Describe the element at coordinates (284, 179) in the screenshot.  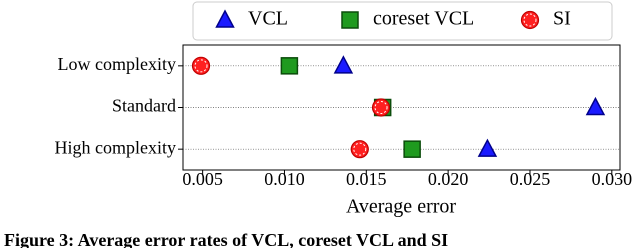
I see `x-tick-label: 0.010` at that location.